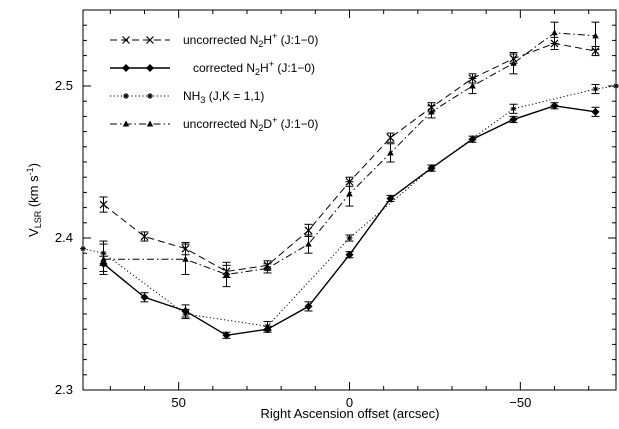 Image resolution: width=619 pixels, height=429 pixels. Describe the element at coordinates (64, 389) in the screenshot. I see `y-tick-label: 2.3` at that location.